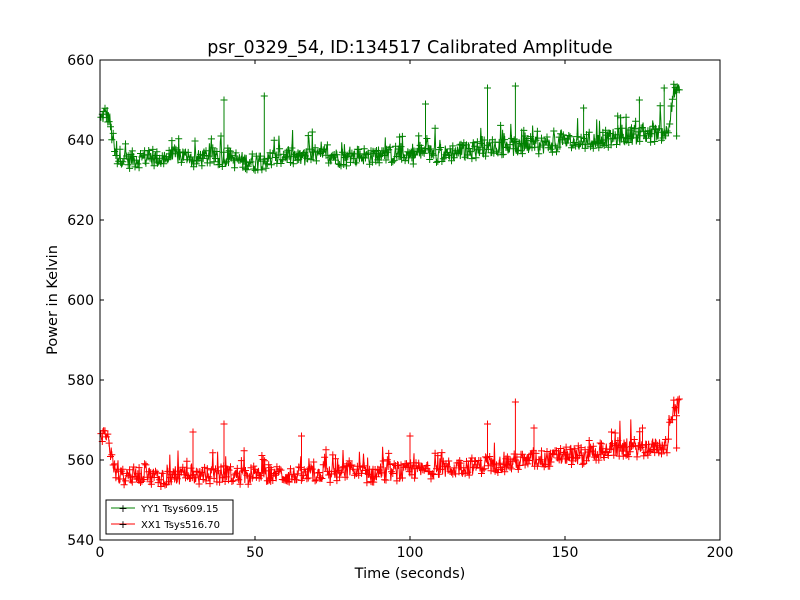 This screenshot has width=800, height=600. What do you see at coordinates (80, 141) in the screenshot?
I see `y-tick-label: 640` at bounding box center [80, 141].